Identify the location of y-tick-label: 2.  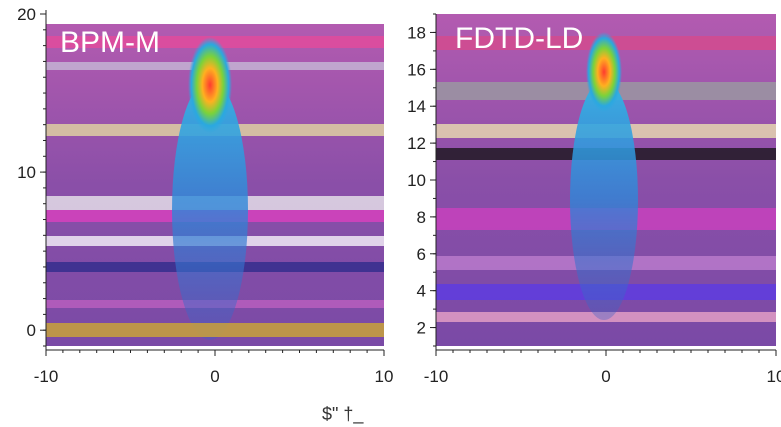
(421, 328).